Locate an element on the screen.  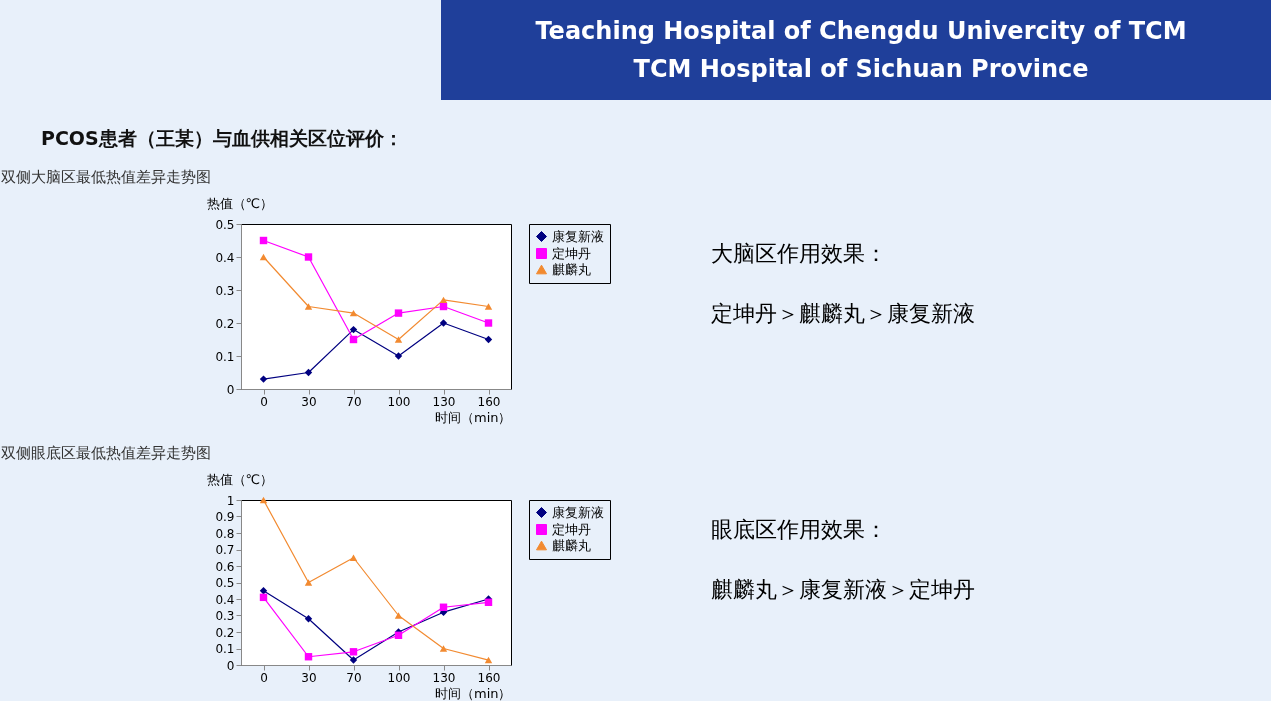
text: PCOS患者（王某）与血供相关区位评价： is located at coordinates (222, 138).